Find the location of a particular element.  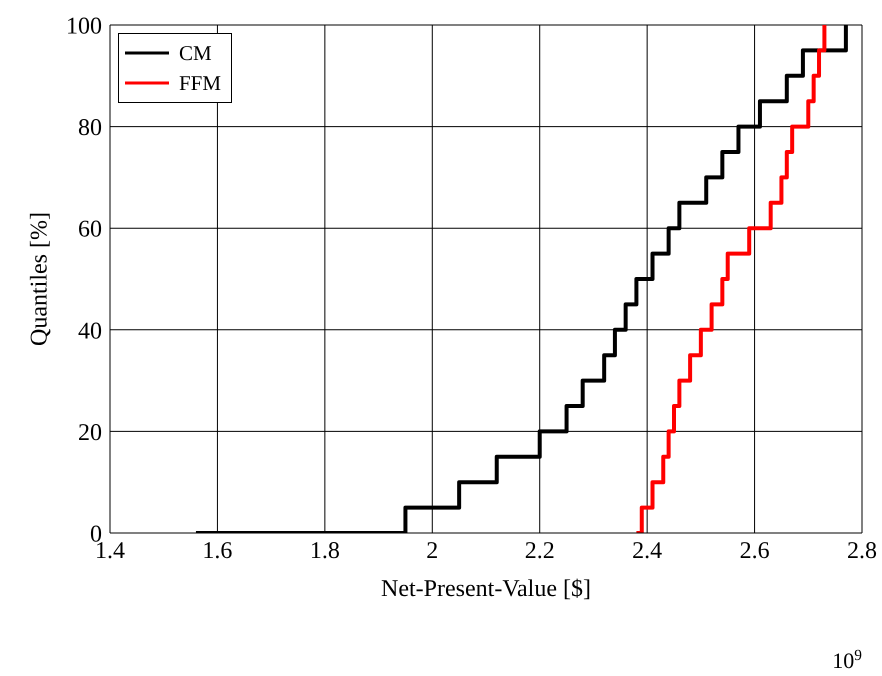

y-tick-label: 20 is located at coordinates (90, 433).